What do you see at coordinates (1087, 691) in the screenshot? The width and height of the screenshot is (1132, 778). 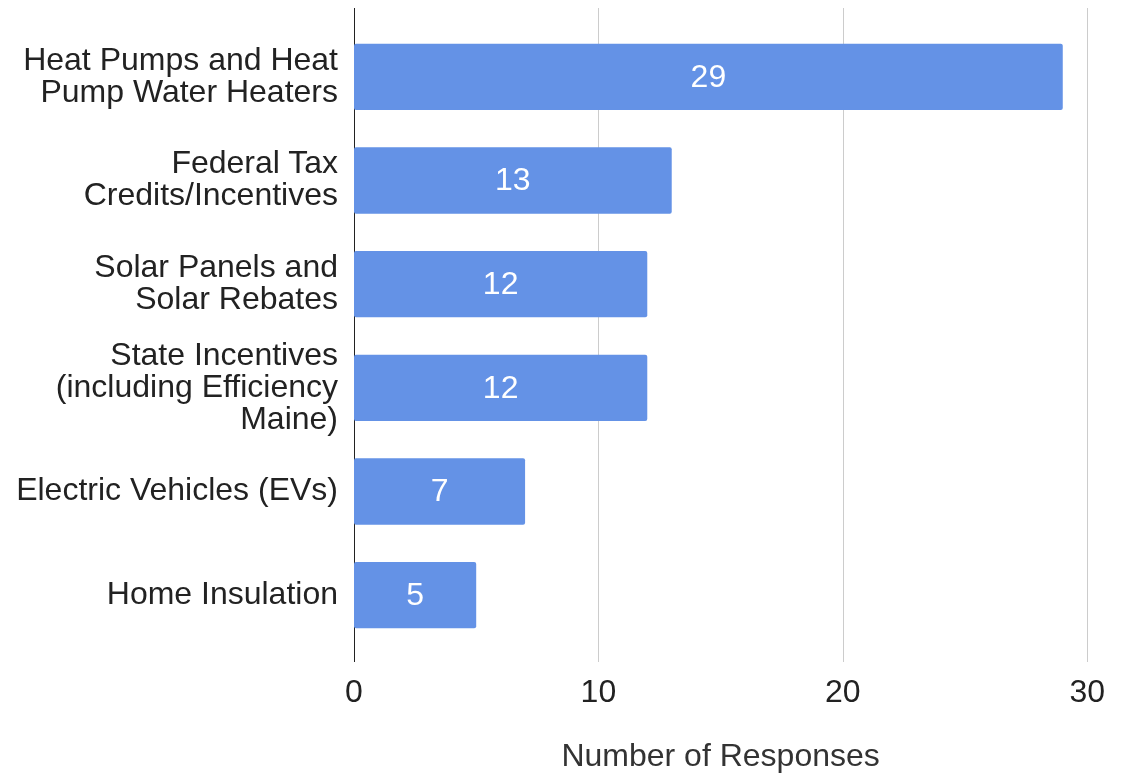 I see `x-tick-label: 30` at bounding box center [1087, 691].